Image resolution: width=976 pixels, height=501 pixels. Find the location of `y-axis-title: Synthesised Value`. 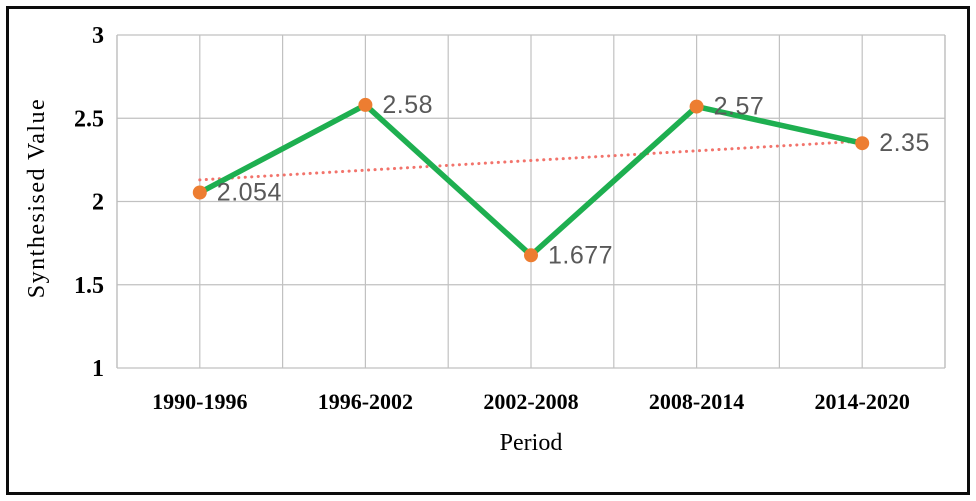

y-axis-title: Synthesised Value is located at coordinates (37, 198).